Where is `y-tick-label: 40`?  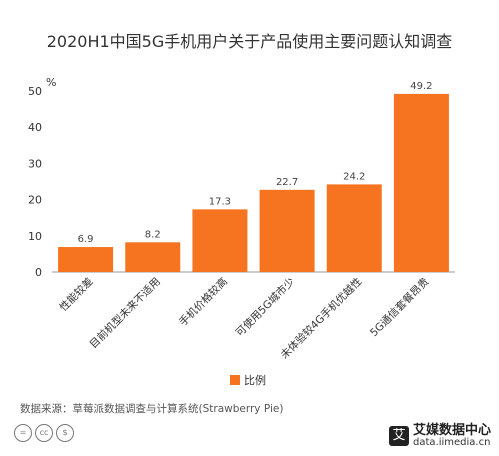 y-tick-label: 40 is located at coordinates (35, 127).